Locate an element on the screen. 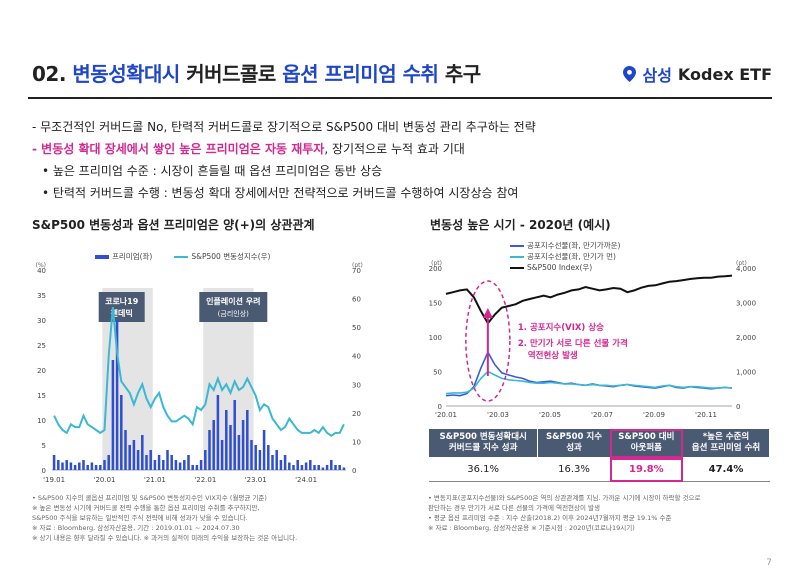 This screenshot has height=578, width=800. brand-name: Kodex ETF is located at coordinates (724, 74).